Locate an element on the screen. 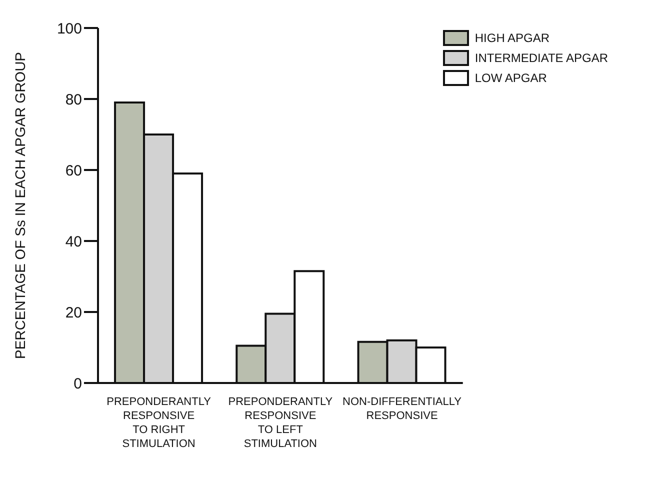 The image size is (658, 481). y-tick-label: 60 is located at coordinates (73, 171).